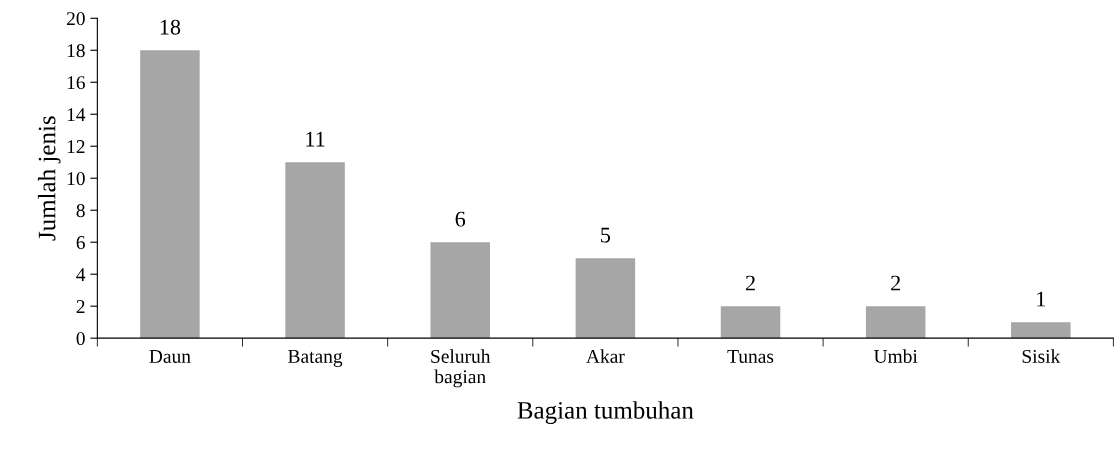 The height and width of the screenshot is (457, 1119). Describe the element at coordinates (76, 114) in the screenshot. I see `y-tick-label: 14` at that location.